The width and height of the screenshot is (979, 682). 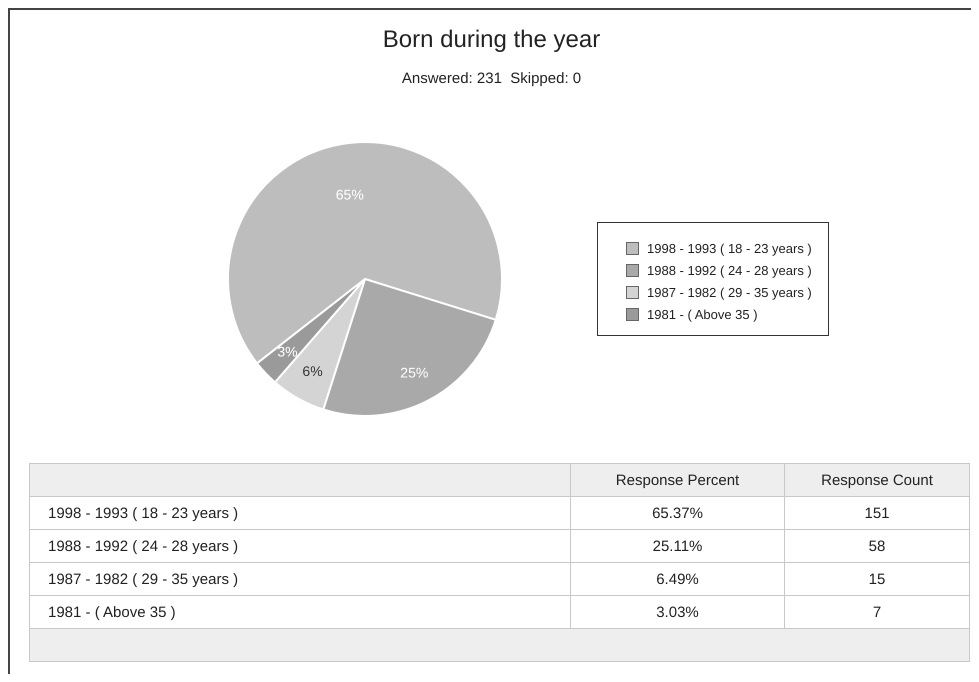 What do you see at coordinates (287, 351) in the screenshot?
I see `data-label: 3%` at bounding box center [287, 351].